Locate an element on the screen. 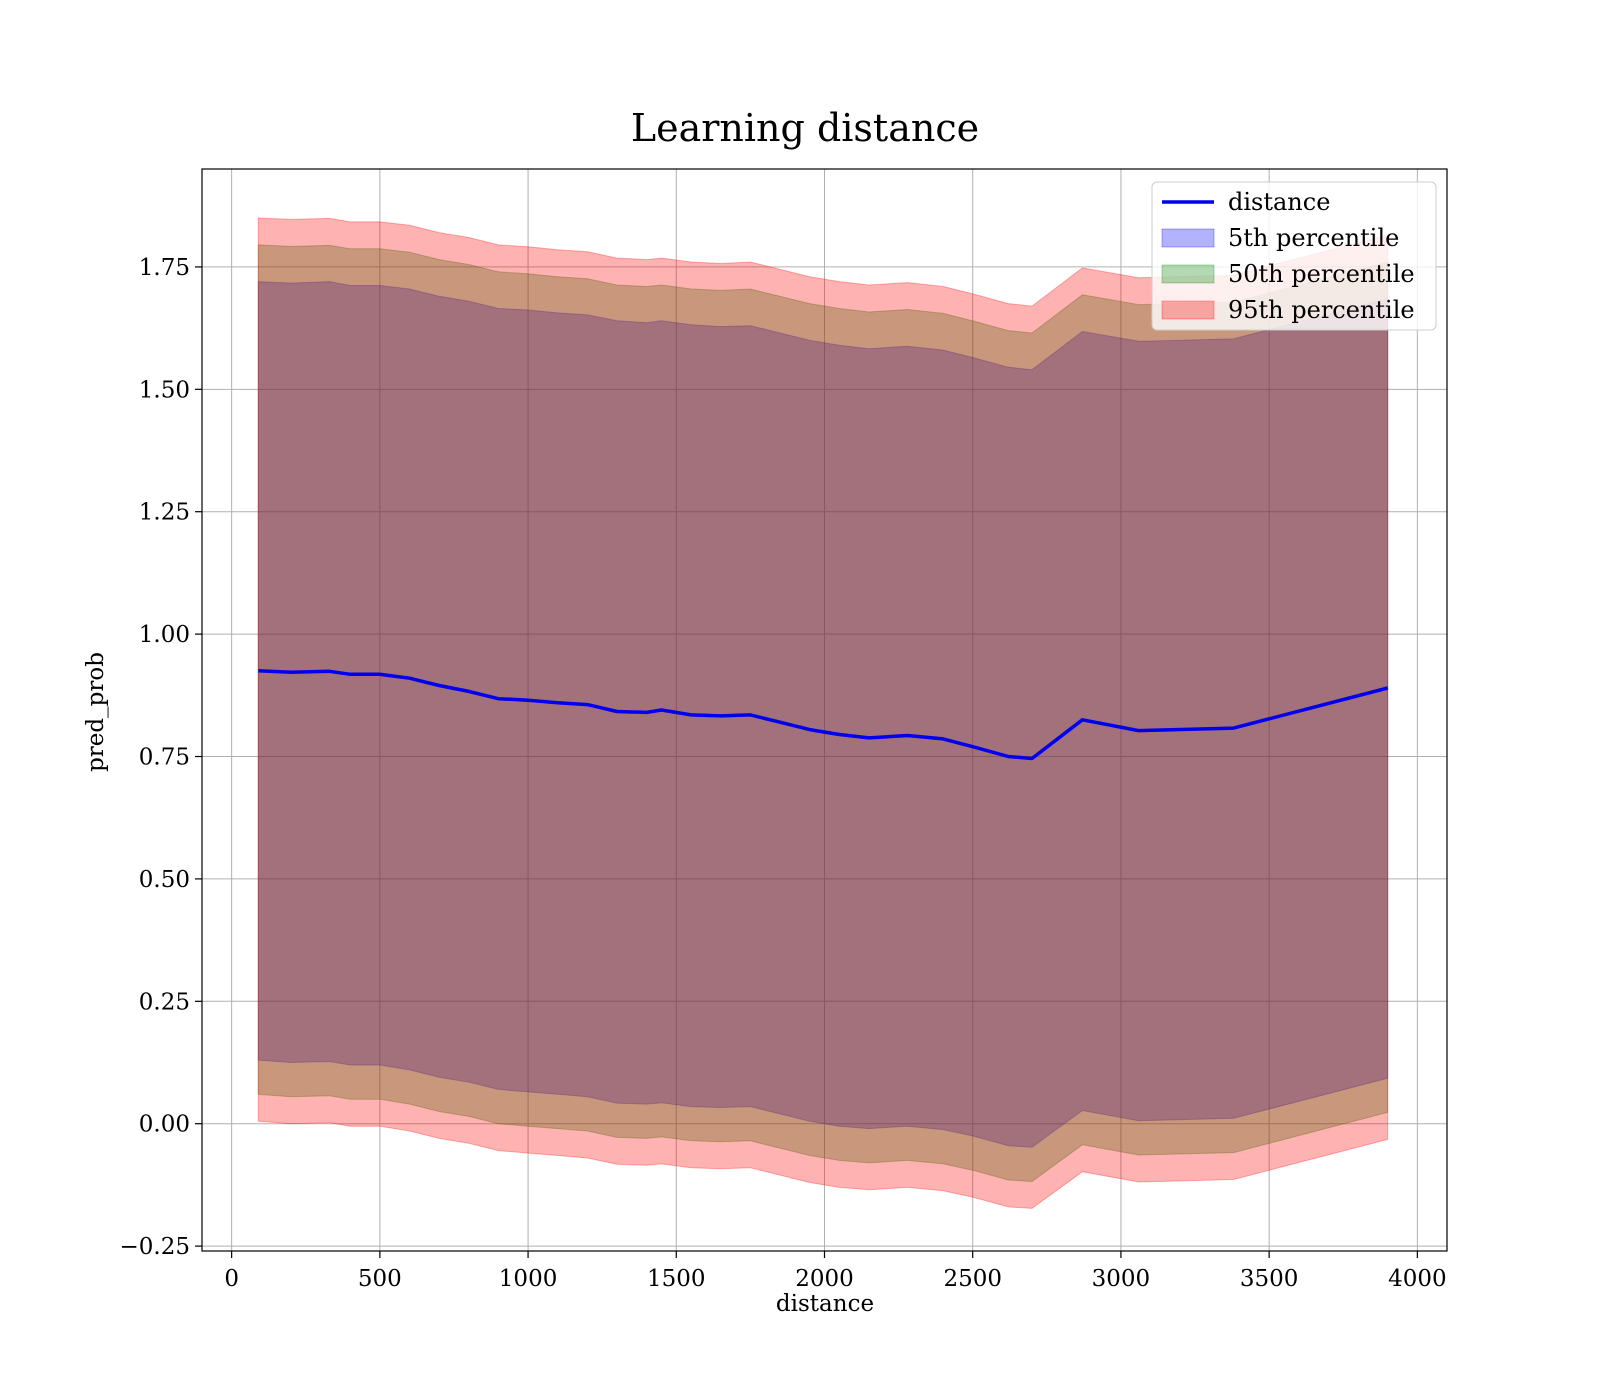 The width and height of the screenshot is (1600, 1400). y-tick-label: 1.50 is located at coordinates (164, 390).